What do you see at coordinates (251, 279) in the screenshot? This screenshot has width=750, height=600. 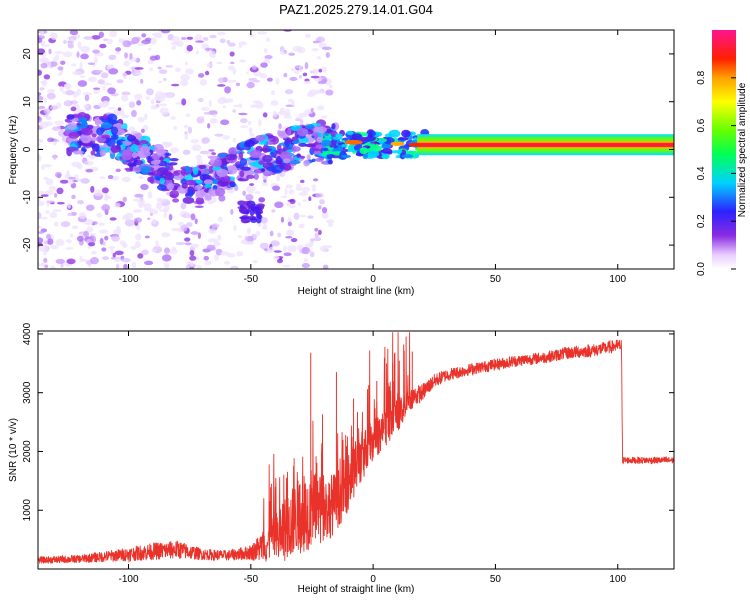 I see `spectrogram-xtick-label: -50` at bounding box center [251, 279].